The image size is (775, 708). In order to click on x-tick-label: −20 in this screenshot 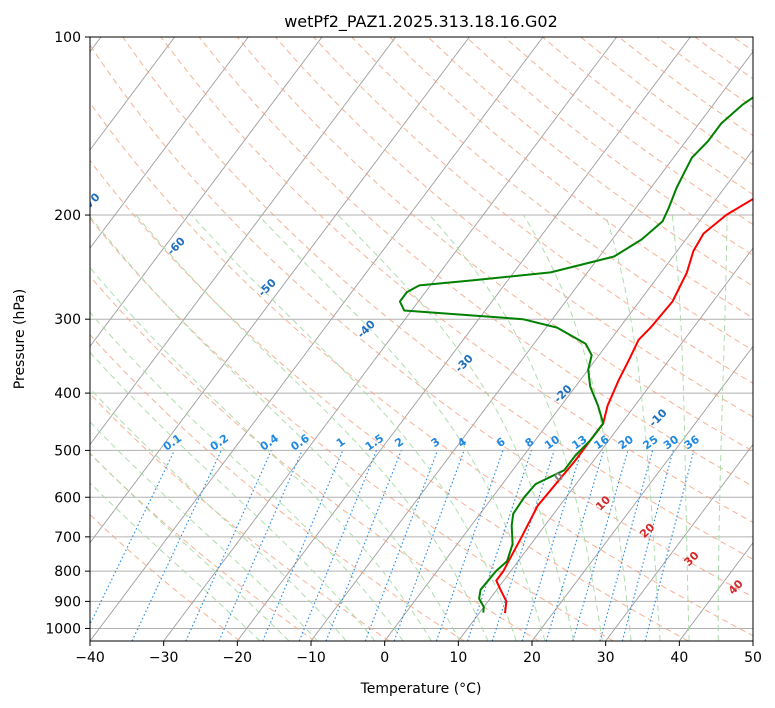, I will do `click(238, 658)`.